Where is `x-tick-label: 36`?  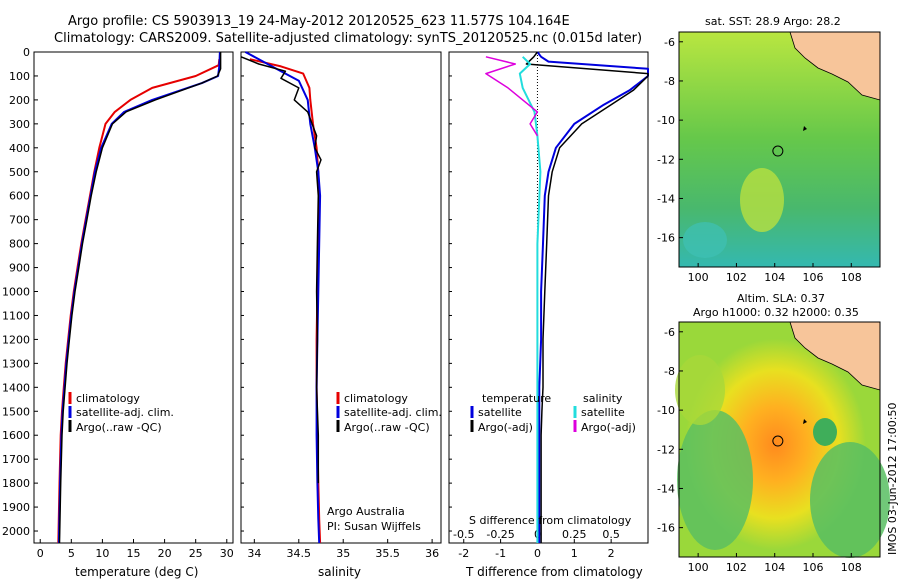
x-tick-label: 36 is located at coordinates (432, 553).